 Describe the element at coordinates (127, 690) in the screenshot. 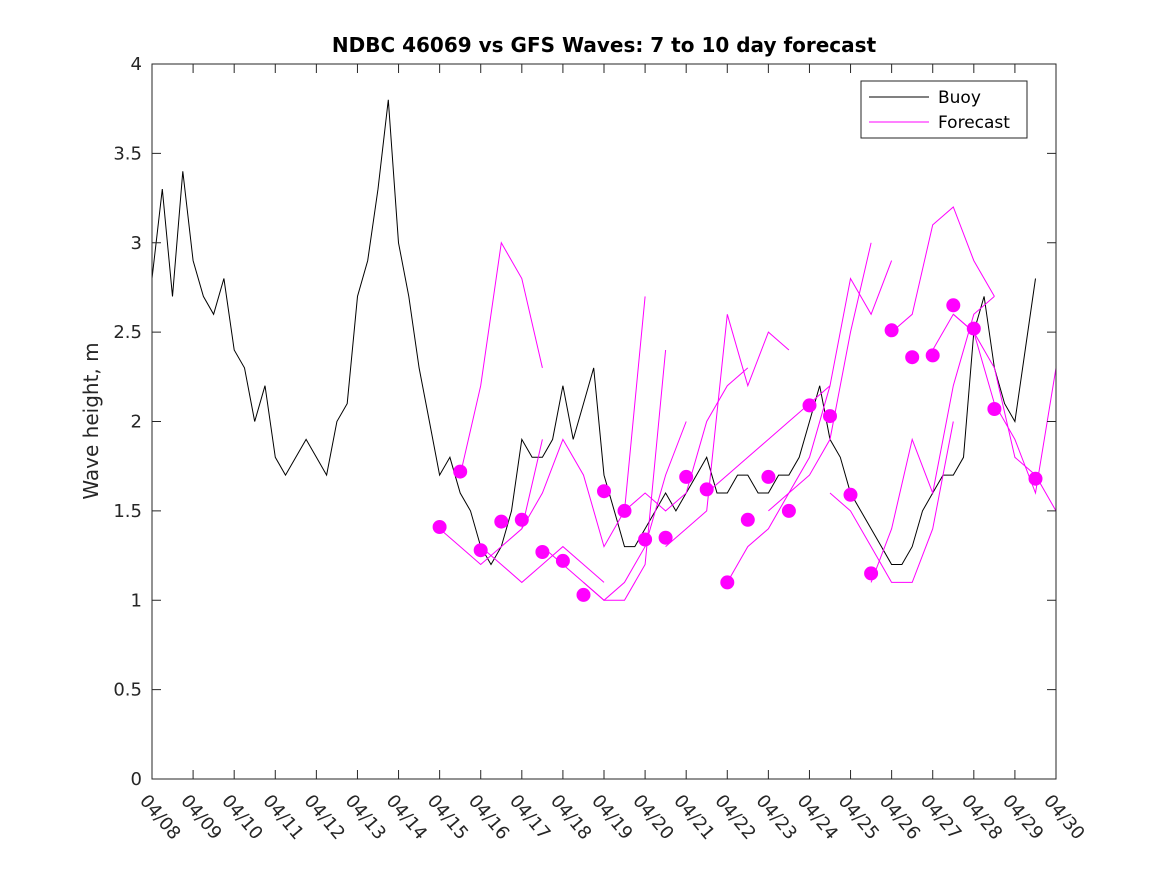

I see `y-tick-label: 0.5` at that location.